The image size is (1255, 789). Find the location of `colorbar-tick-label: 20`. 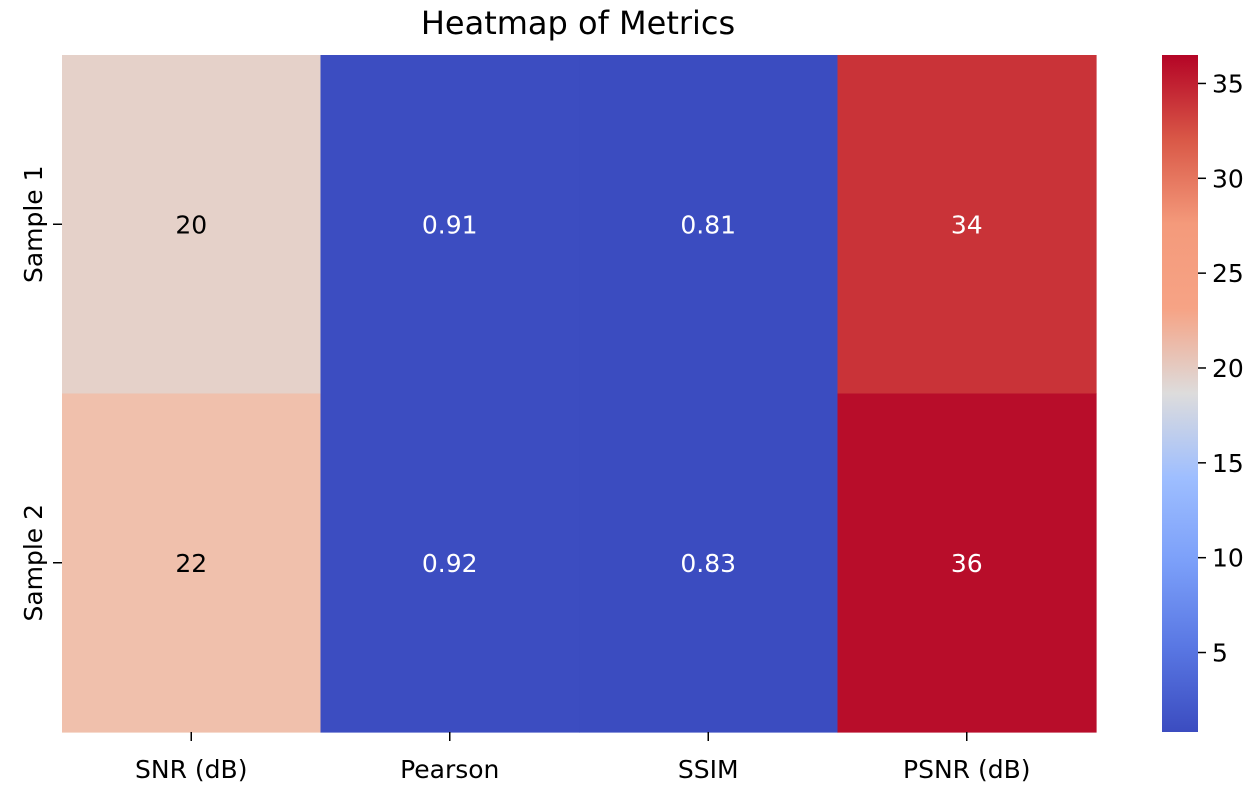

colorbar-tick-label: 20 is located at coordinates (1228, 368).